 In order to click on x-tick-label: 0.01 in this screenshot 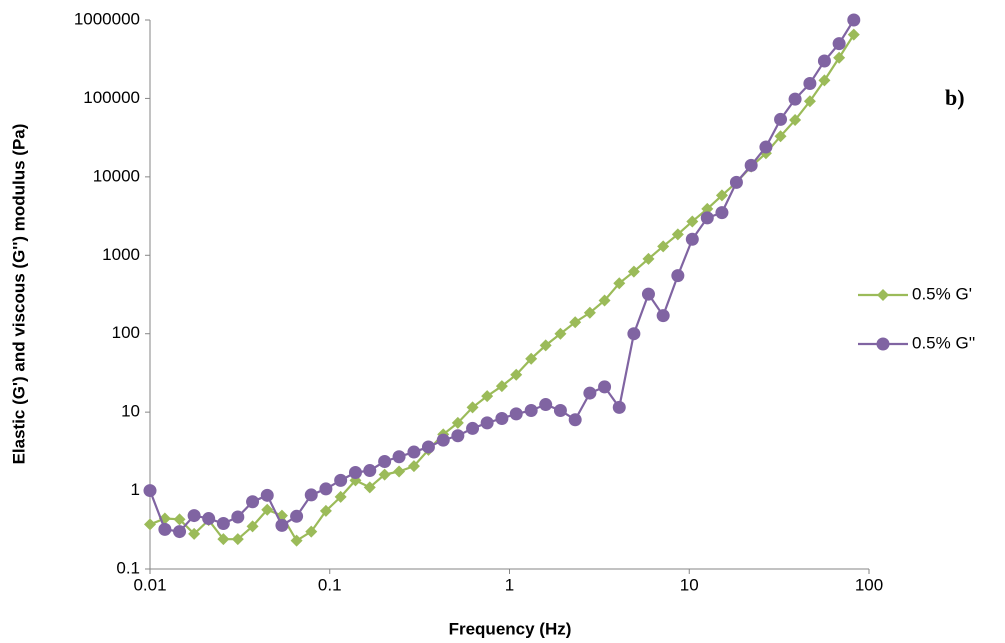, I will do `click(149, 584)`.